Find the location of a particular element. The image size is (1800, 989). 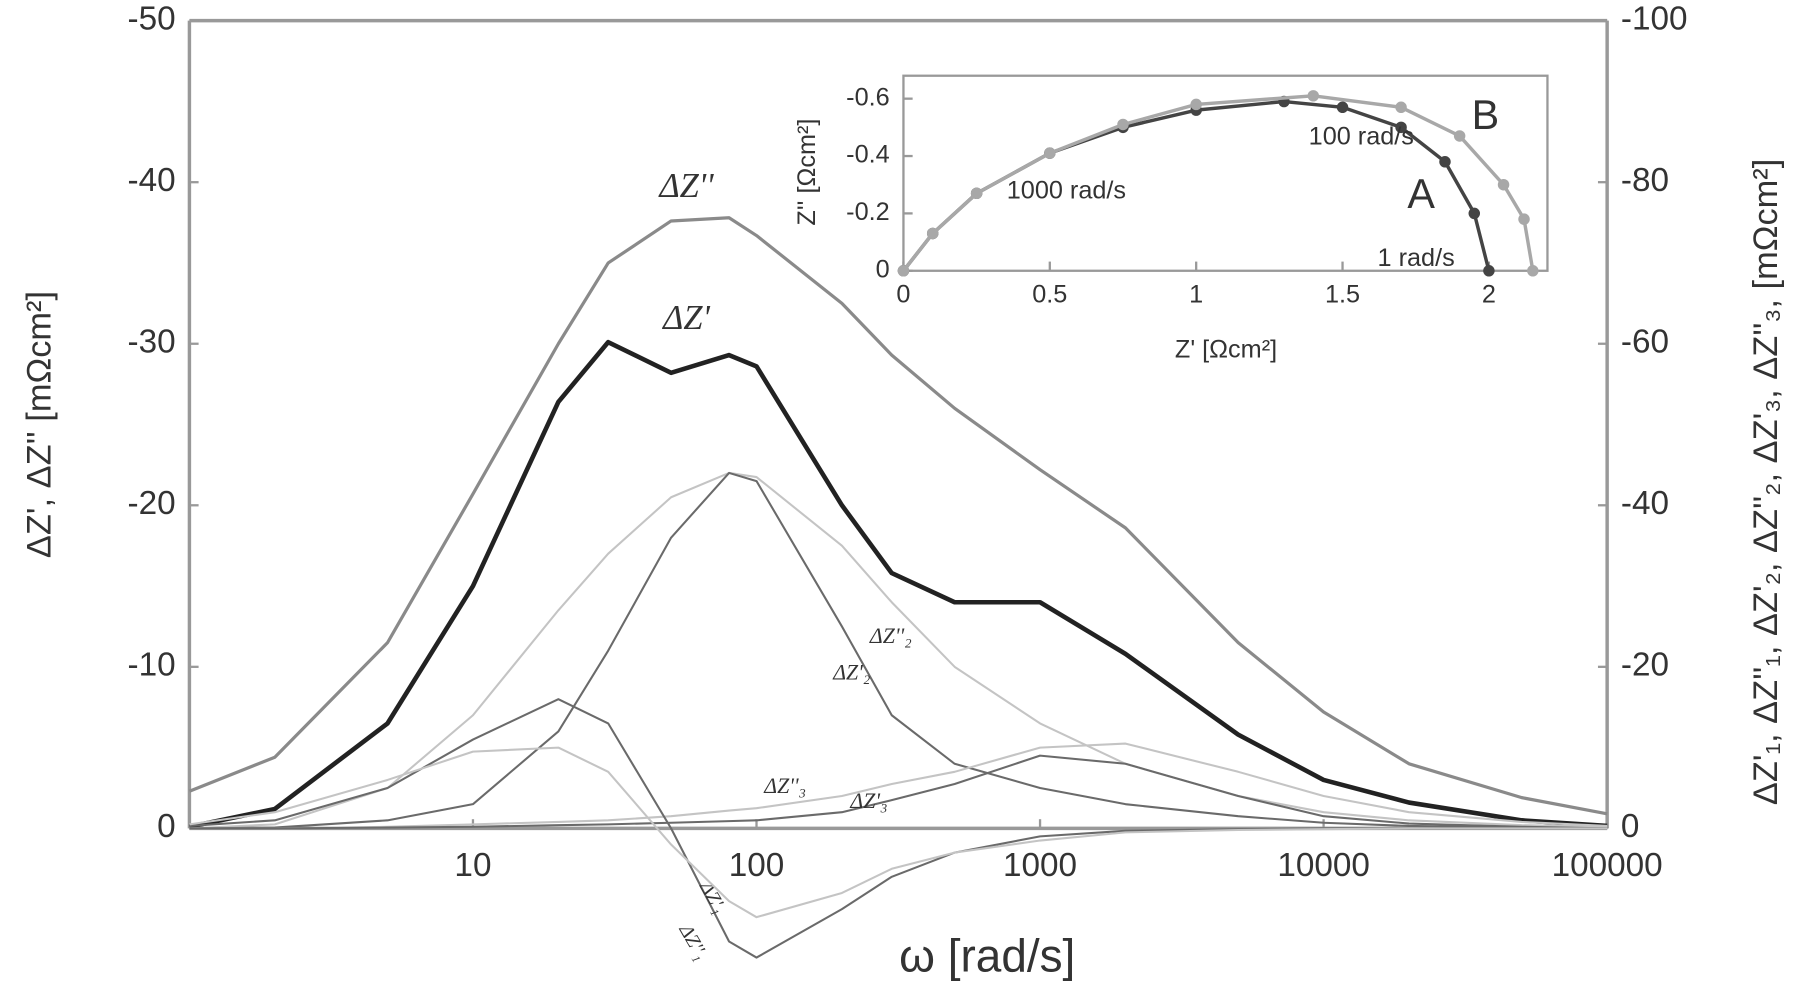

y2-tick-label: -40 is located at coordinates (1645, 503).